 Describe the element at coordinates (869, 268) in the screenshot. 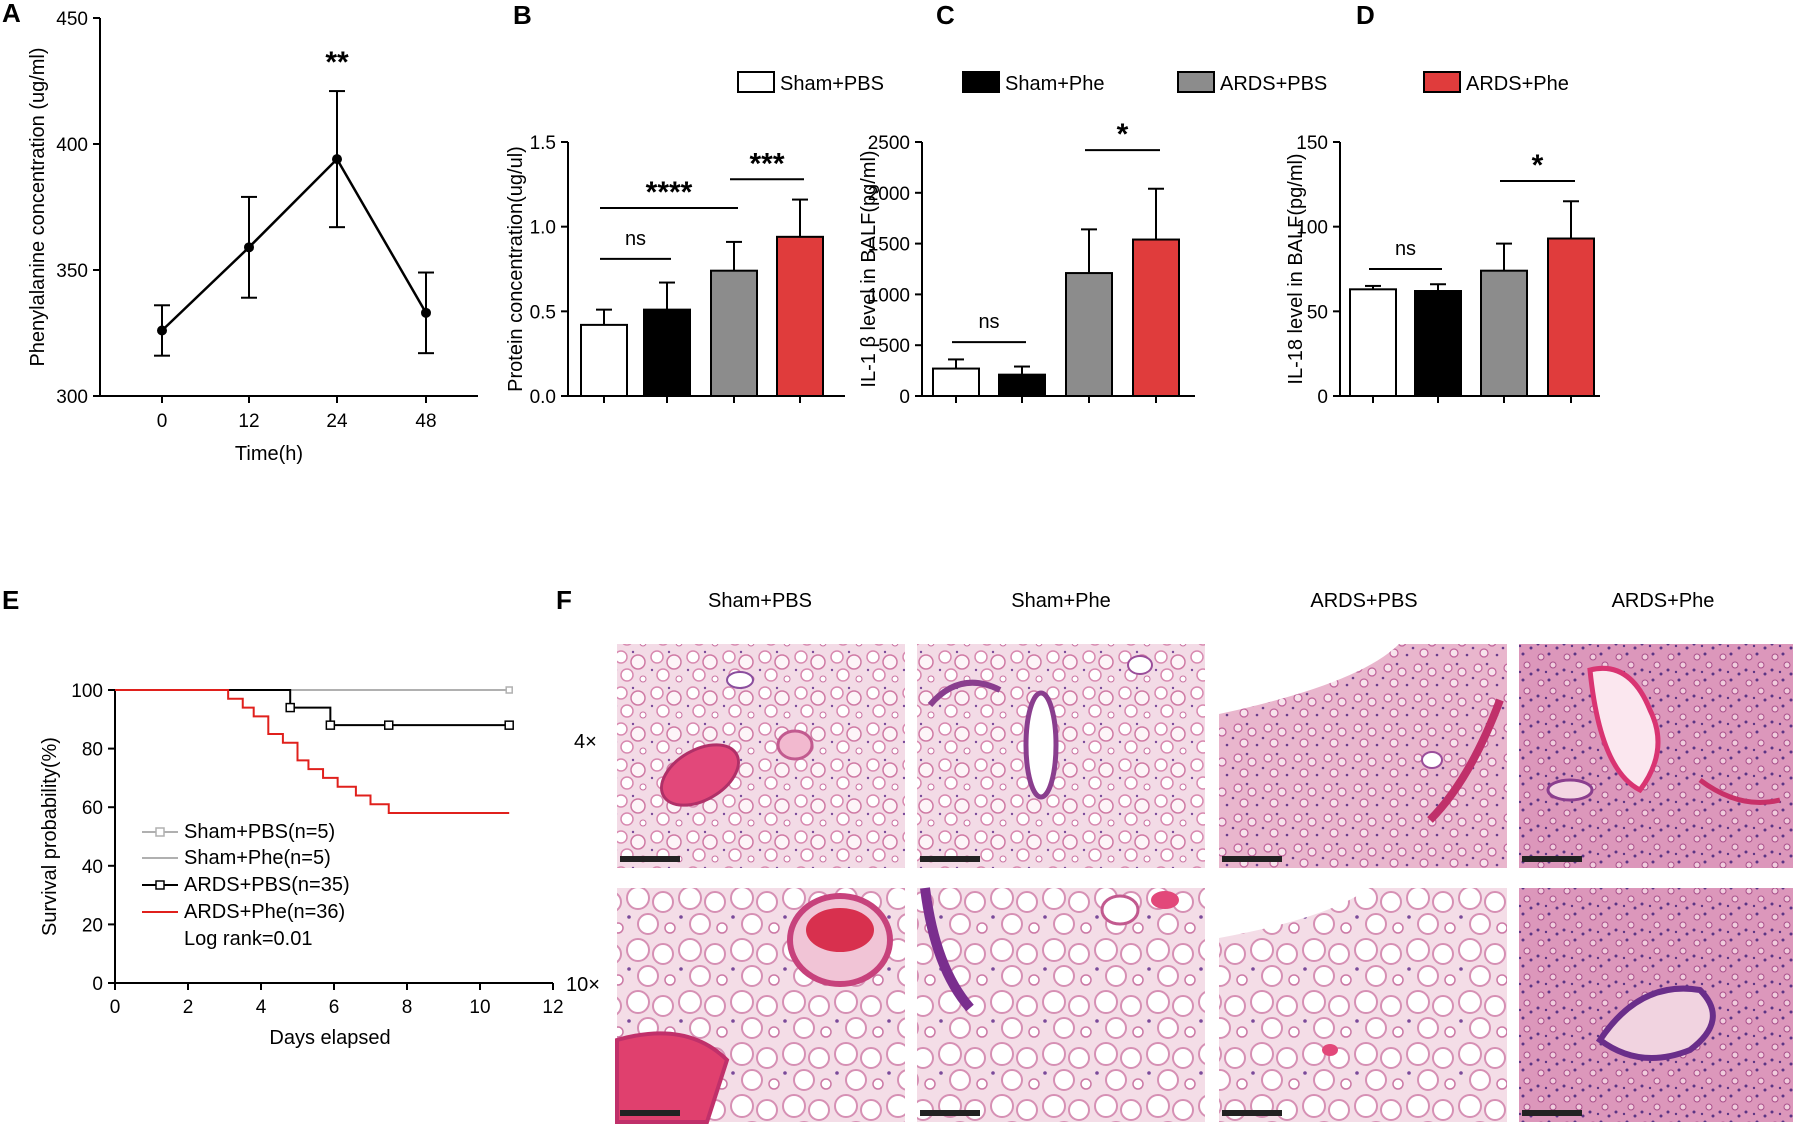

I see `c-y-axis-label: IL-1 β level in BALF(pg/ml)` at that location.